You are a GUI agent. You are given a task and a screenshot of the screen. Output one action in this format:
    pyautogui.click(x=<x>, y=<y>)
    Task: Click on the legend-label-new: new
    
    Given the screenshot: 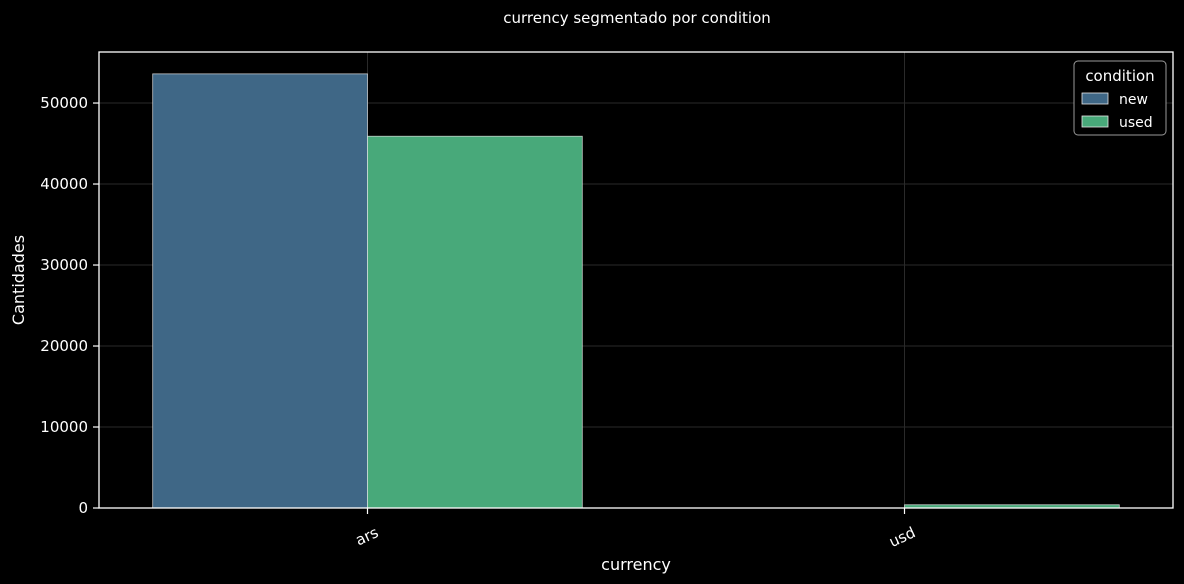 What is the action you would take?
    pyautogui.click(x=1133, y=100)
    